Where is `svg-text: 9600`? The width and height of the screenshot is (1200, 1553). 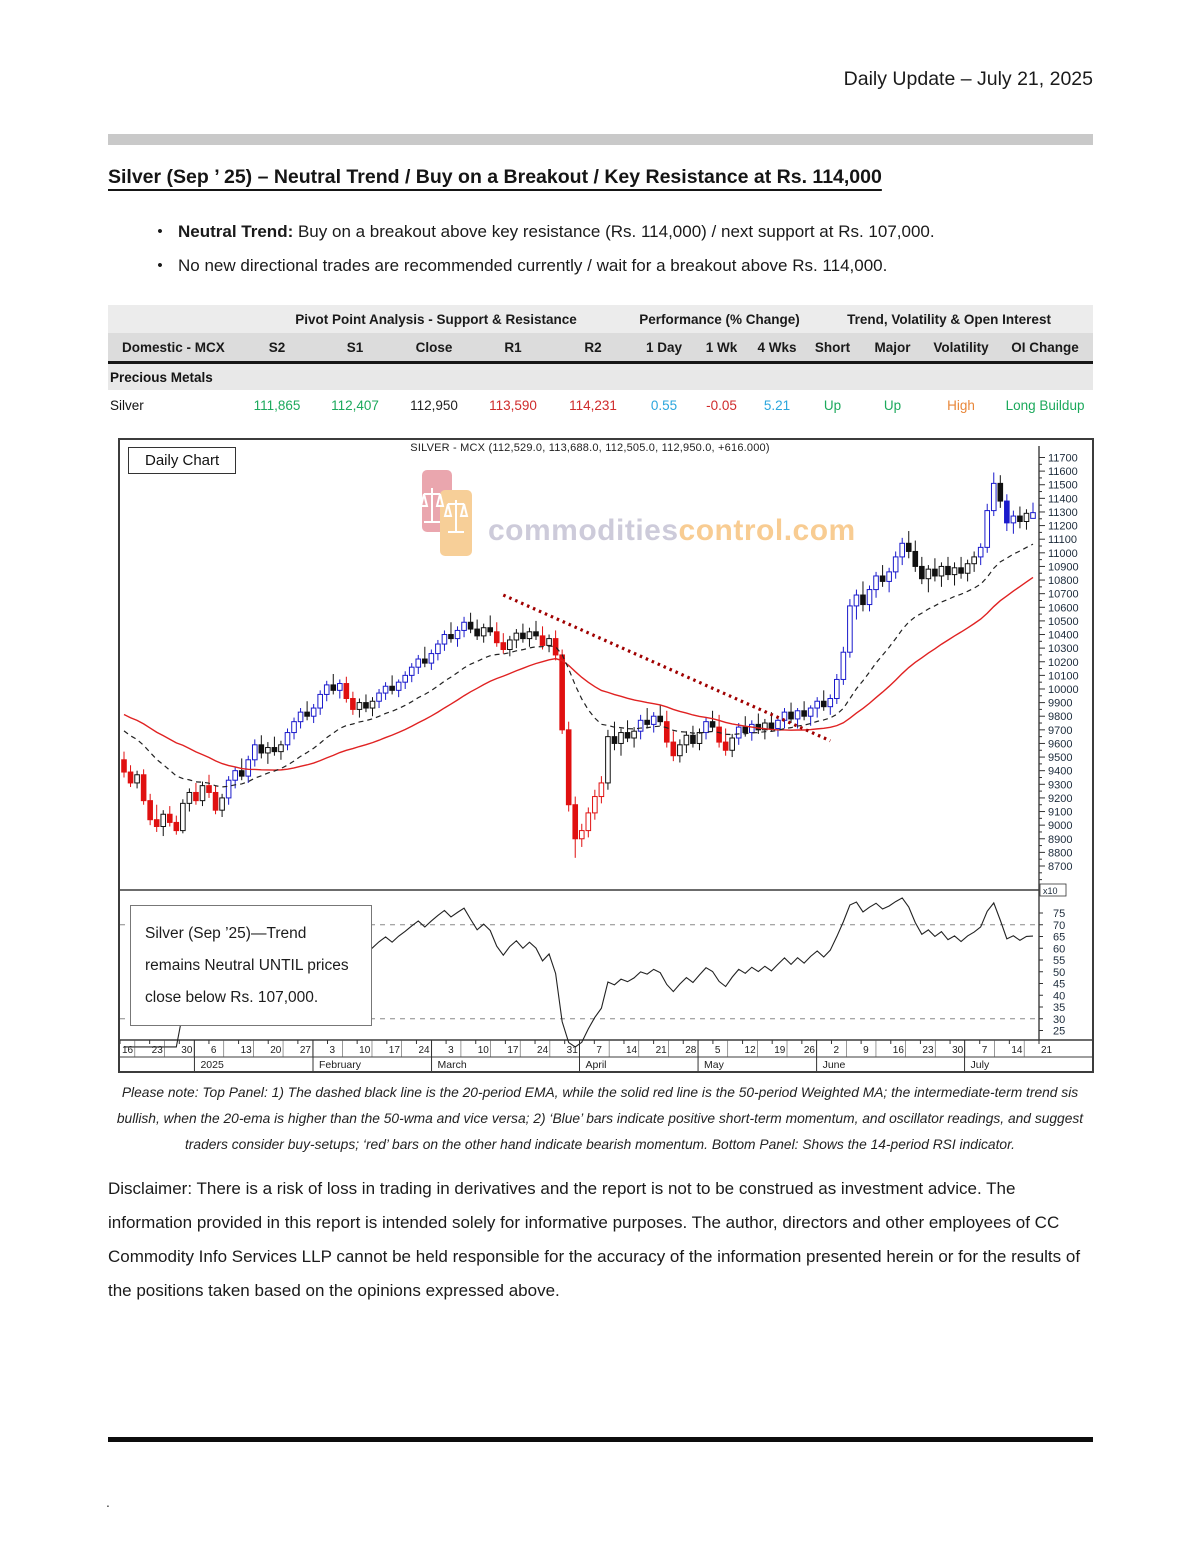 svg-text: 9600 is located at coordinates (1060, 744).